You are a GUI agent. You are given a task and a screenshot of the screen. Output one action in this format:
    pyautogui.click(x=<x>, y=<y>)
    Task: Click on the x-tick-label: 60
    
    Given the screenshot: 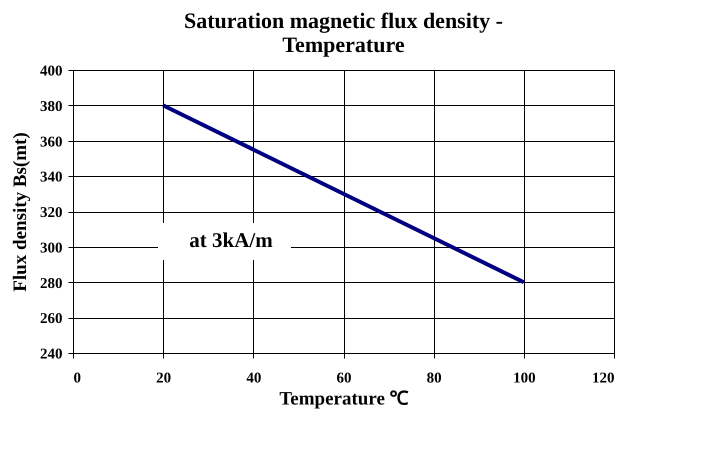 What is the action you would take?
    pyautogui.click(x=344, y=378)
    